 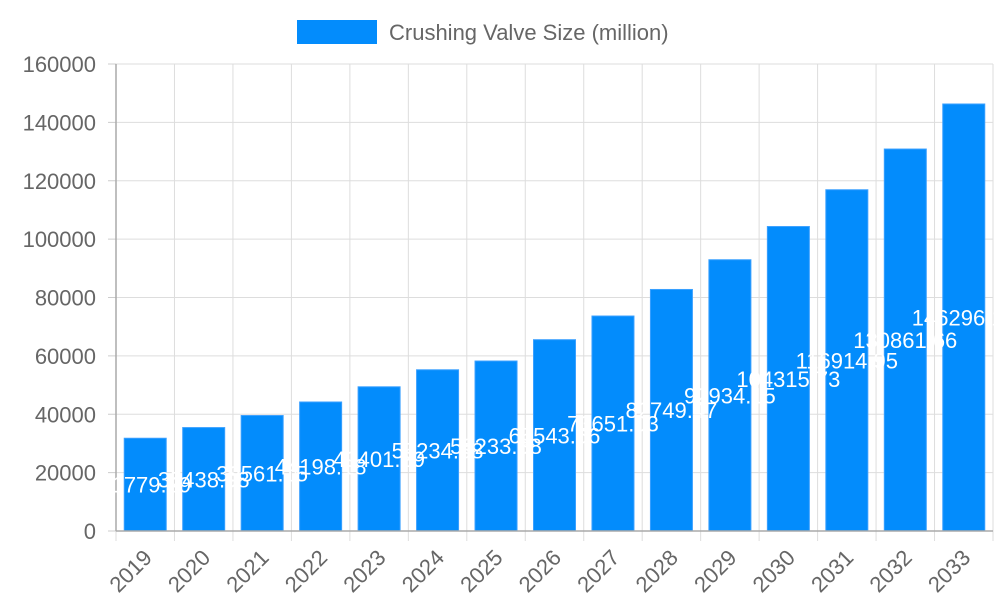 What do you see at coordinates (59, 181) in the screenshot?
I see `y-tick-label: 120000` at bounding box center [59, 181].